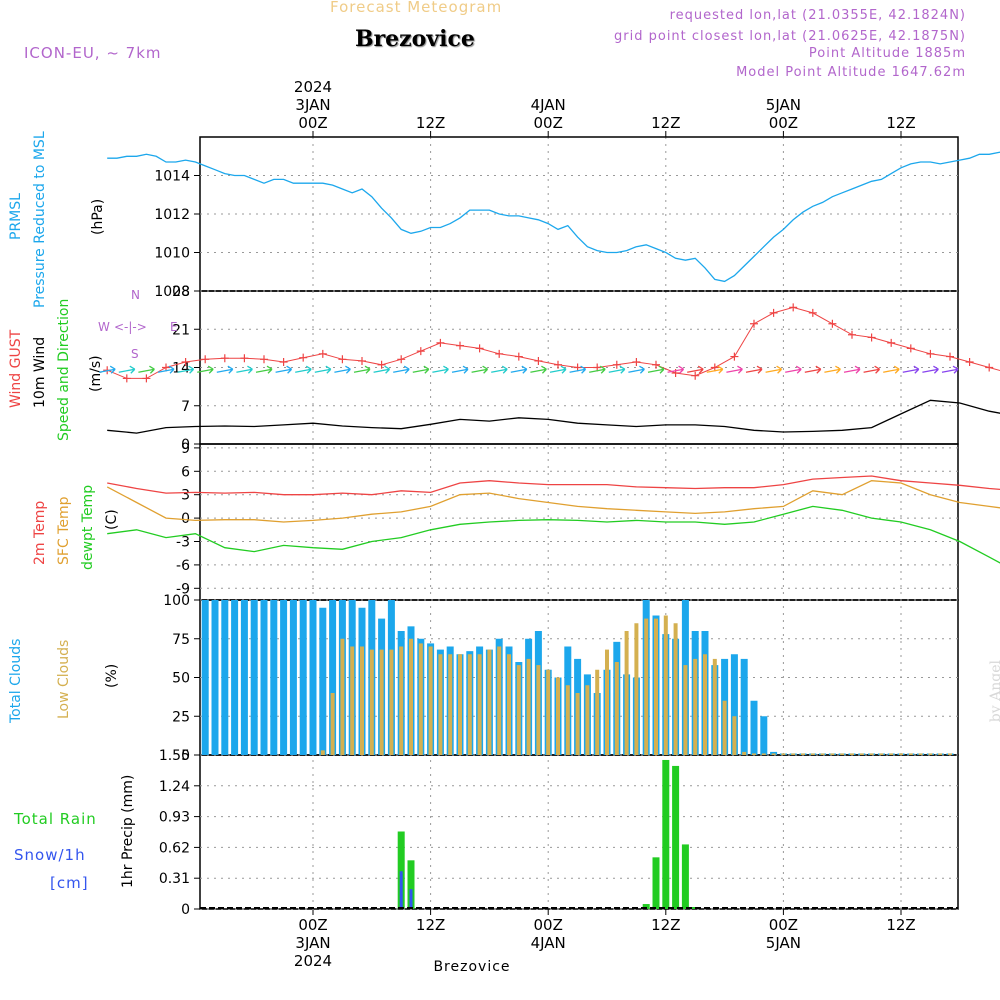 This screenshot has width=1000, height=1000. Describe the element at coordinates (783, 105) in the screenshot. I see `top-day-label: 5JAN` at that location.